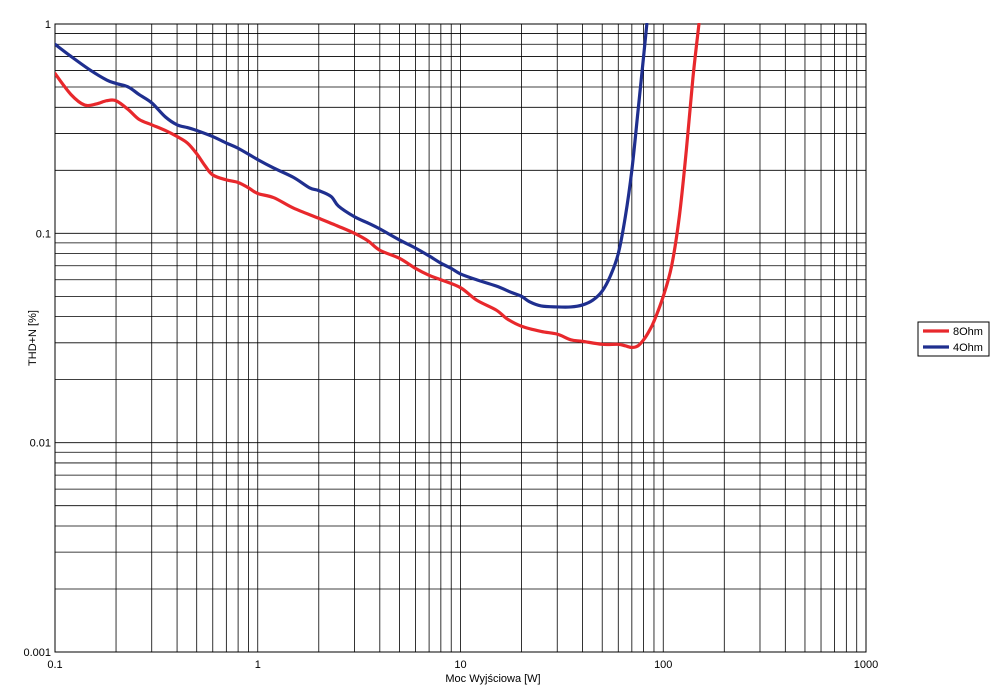 The width and height of the screenshot is (1000, 689). I want to click on x-tick-label: 0.1, so click(54, 665).